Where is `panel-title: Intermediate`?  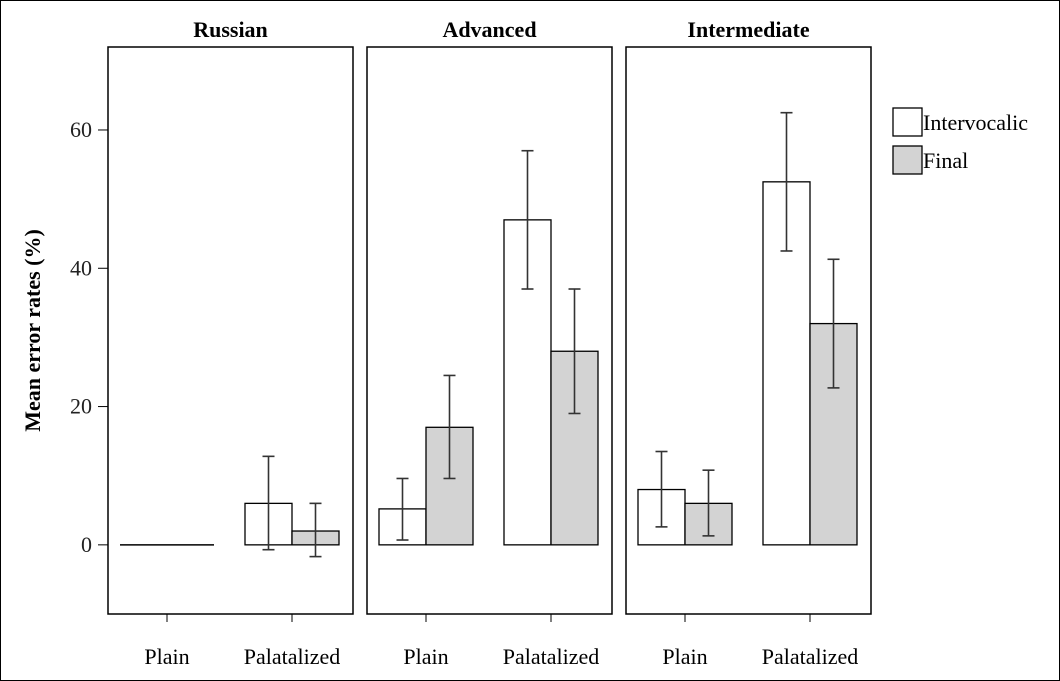
panel-title: Intermediate is located at coordinates (748, 29).